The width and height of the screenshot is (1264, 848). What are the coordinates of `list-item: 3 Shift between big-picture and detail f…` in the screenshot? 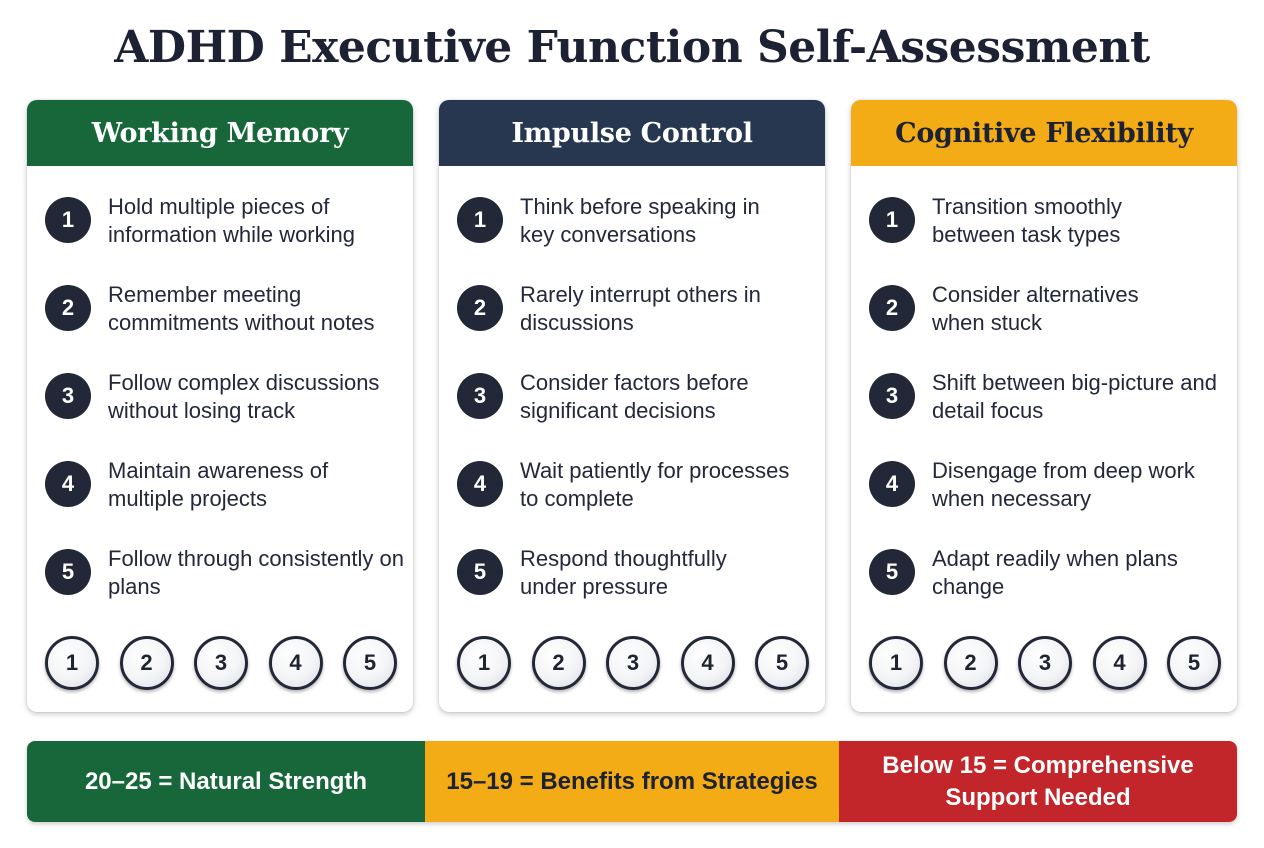 It's located at (1044, 413).